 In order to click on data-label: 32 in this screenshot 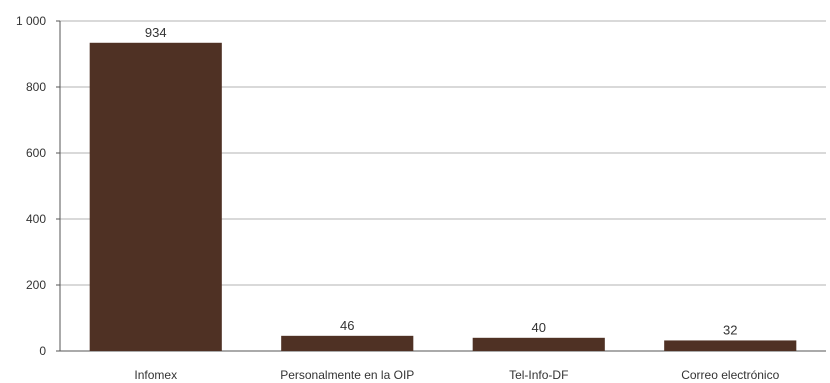, I will do `click(730, 329)`.